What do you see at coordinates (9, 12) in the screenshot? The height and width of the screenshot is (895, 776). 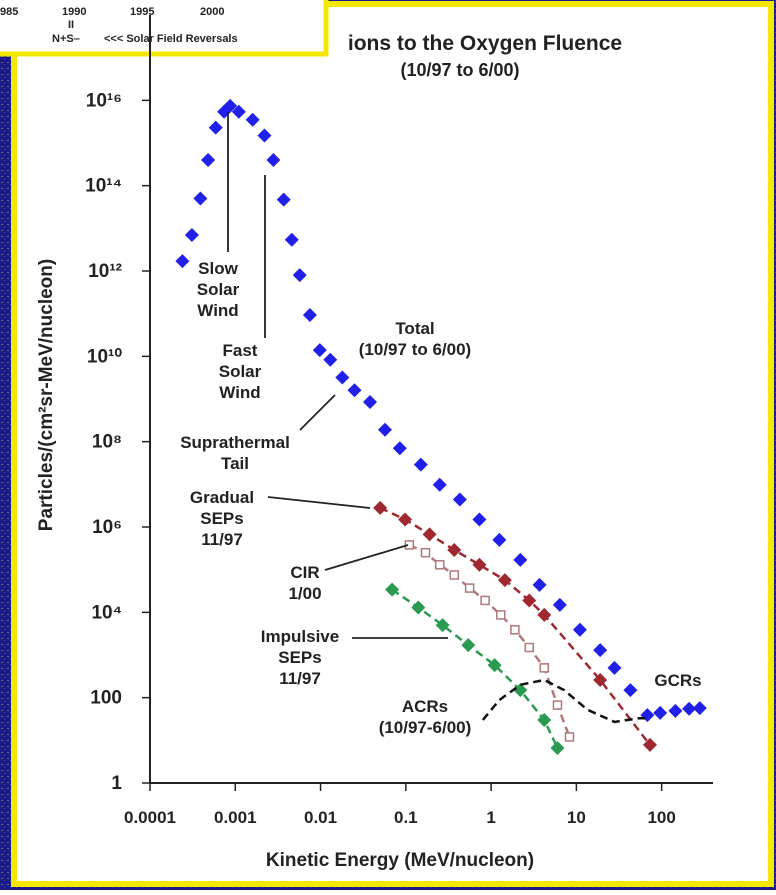 I see `inset-year: 985` at bounding box center [9, 12].